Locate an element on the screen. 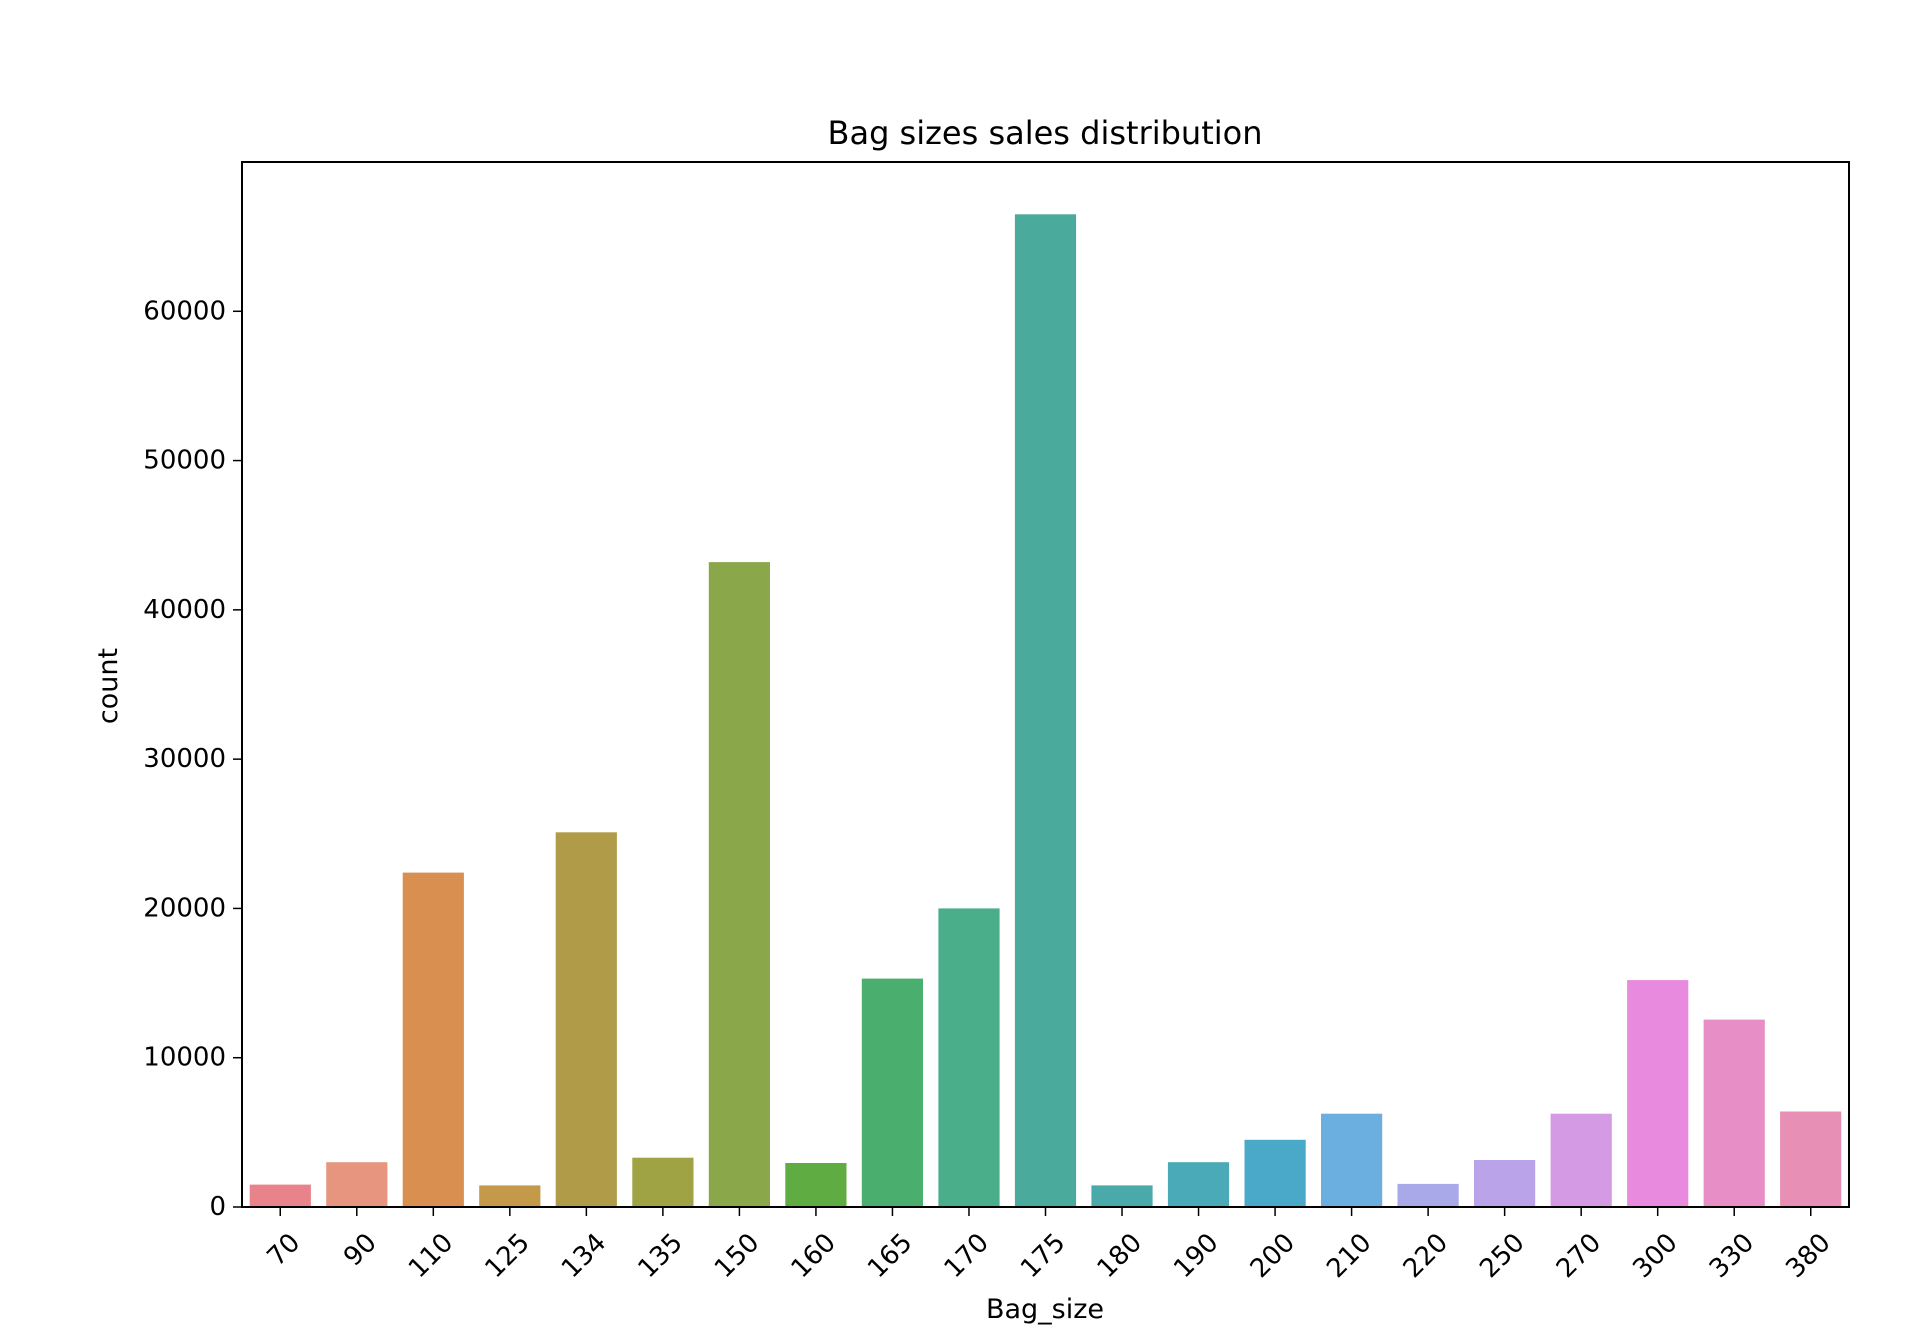  y-tick-label: 60000 is located at coordinates (184, 311).